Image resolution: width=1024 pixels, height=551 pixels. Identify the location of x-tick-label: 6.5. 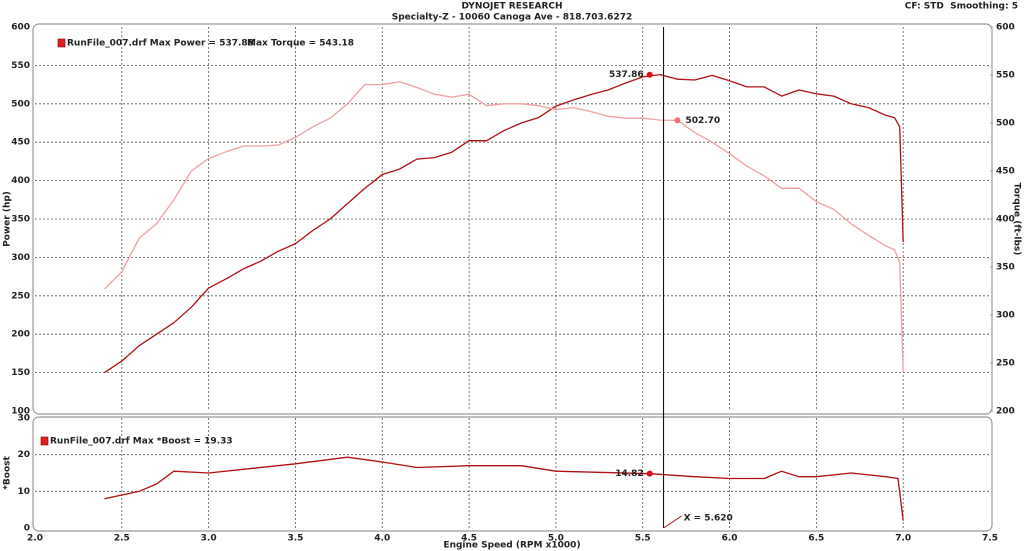
(816, 539).